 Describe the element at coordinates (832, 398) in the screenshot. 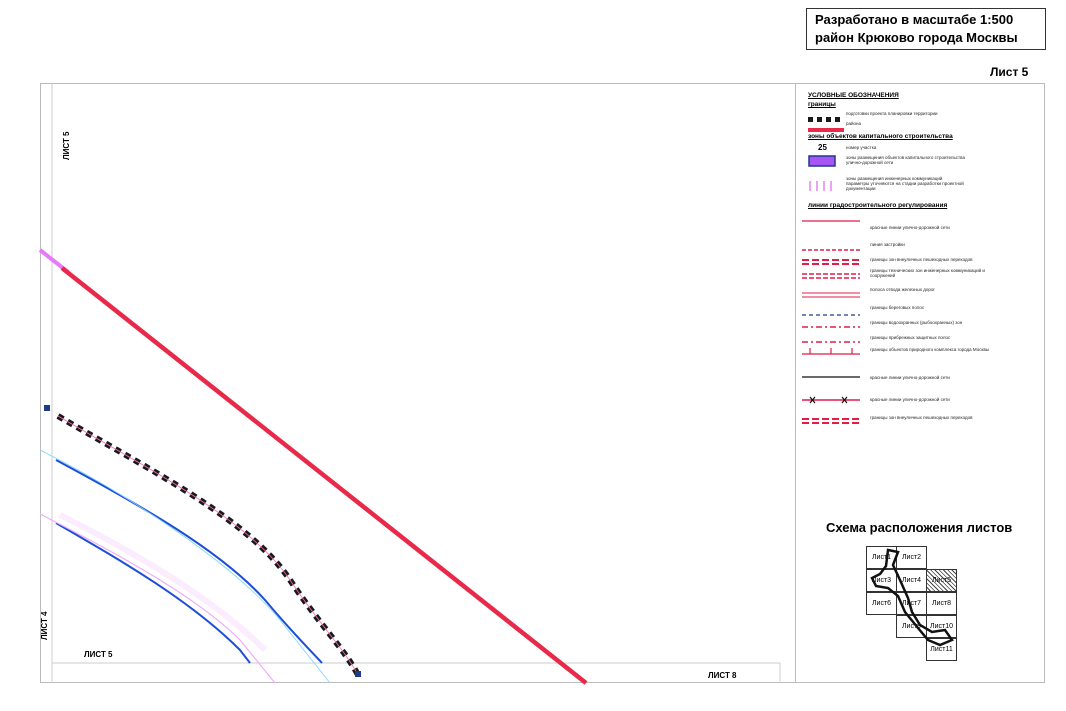

I see `legend-symbol-cross-line` at that location.